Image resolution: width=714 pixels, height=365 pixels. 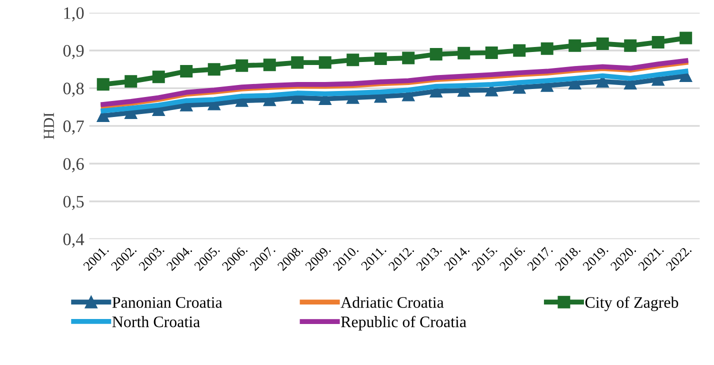 I want to click on y-axis-title: HDI, so click(x=49, y=126).